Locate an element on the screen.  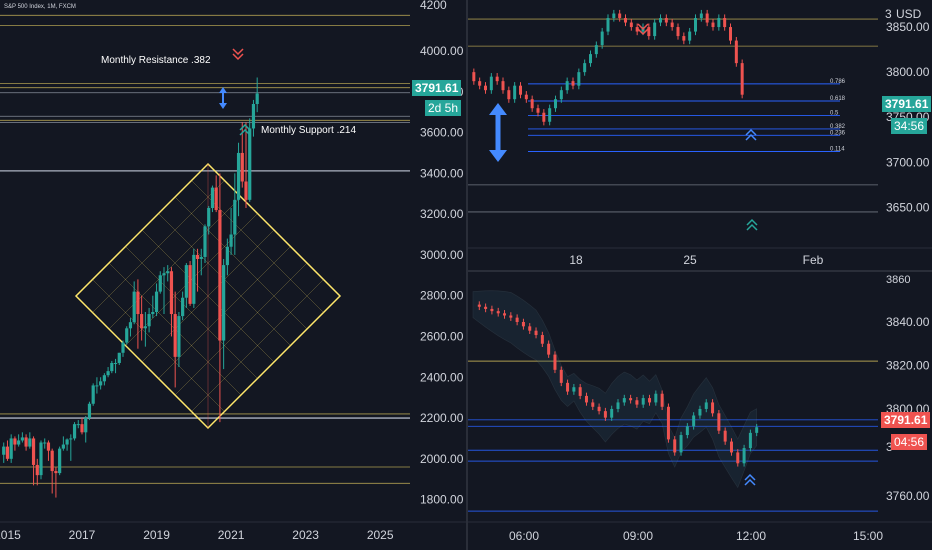
y-tick-label: 3400.00 is located at coordinates (442, 173).